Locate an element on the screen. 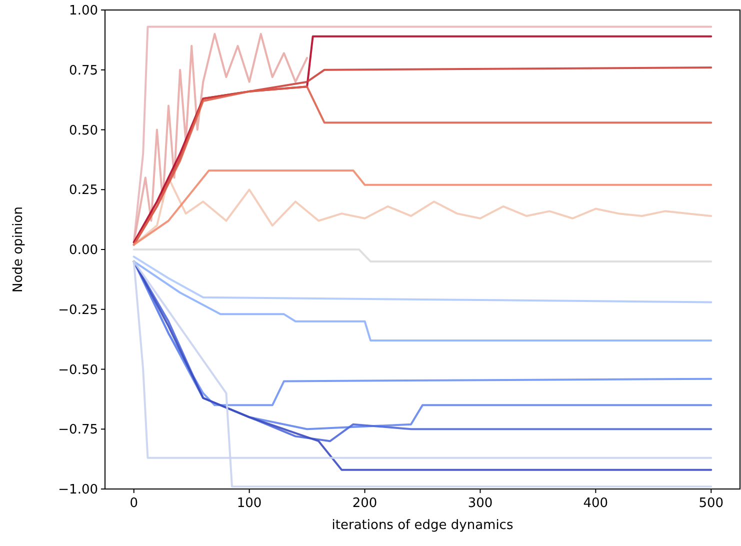 The width and height of the screenshot is (741, 546). y-tick-label: −0.25 is located at coordinates (78, 310).